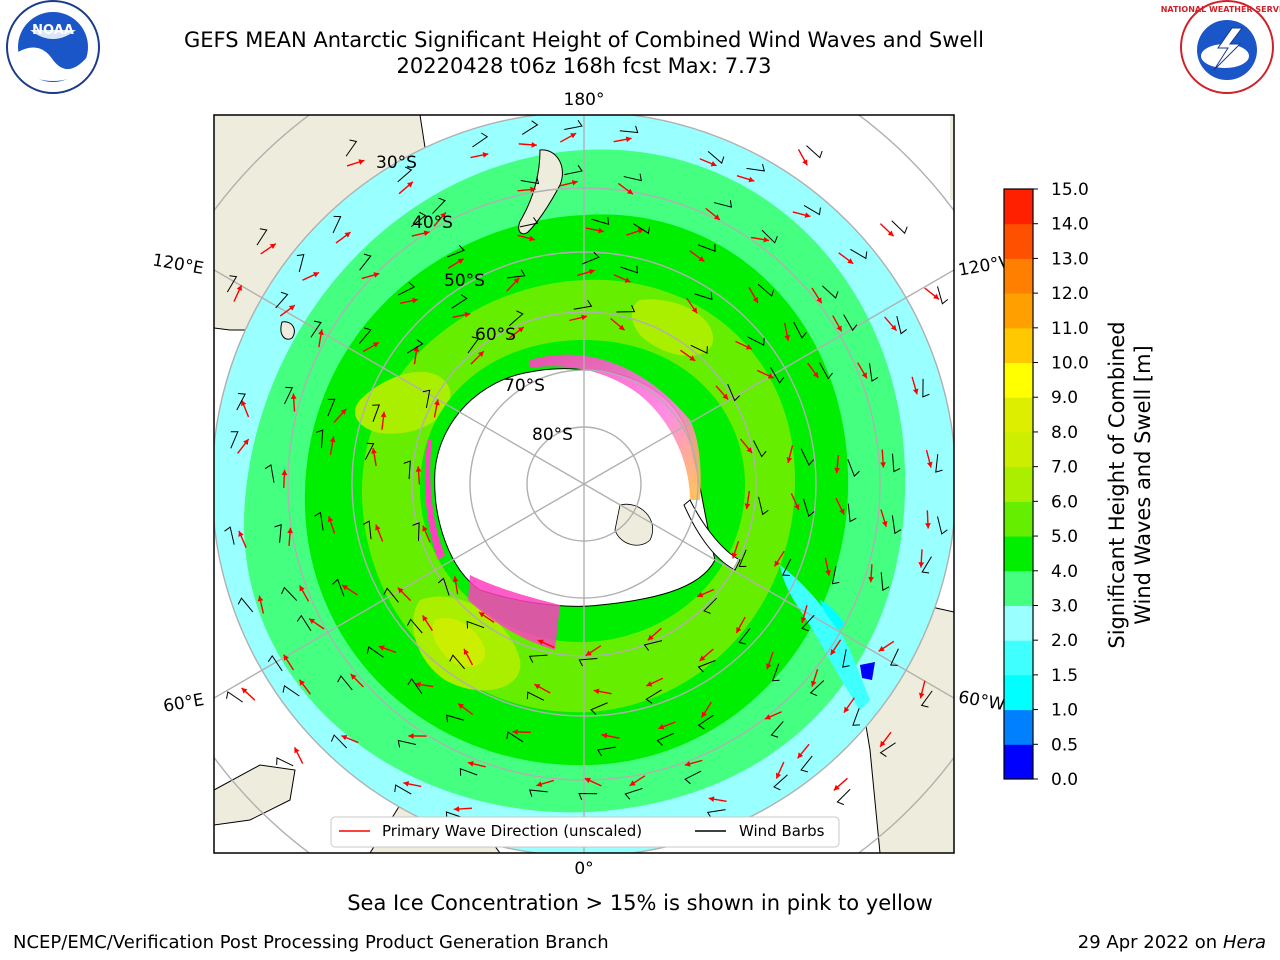 The width and height of the screenshot is (1280, 960). Describe the element at coordinates (1064, 433) in the screenshot. I see `colorbar-tick-label: 8.0` at that location.